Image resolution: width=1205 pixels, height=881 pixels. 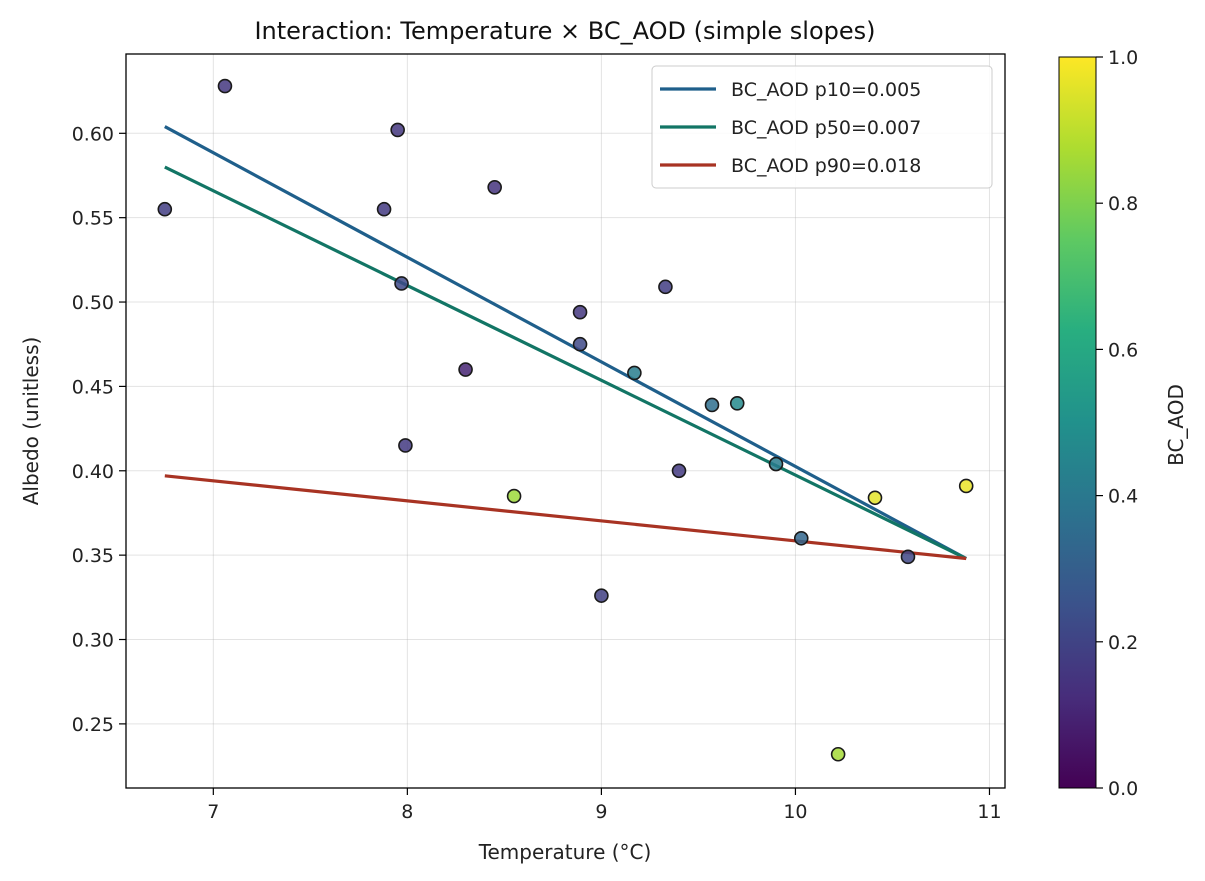 What do you see at coordinates (1123, 58) in the screenshot?
I see `colorbar-tick-label: 1.0` at bounding box center [1123, 58].